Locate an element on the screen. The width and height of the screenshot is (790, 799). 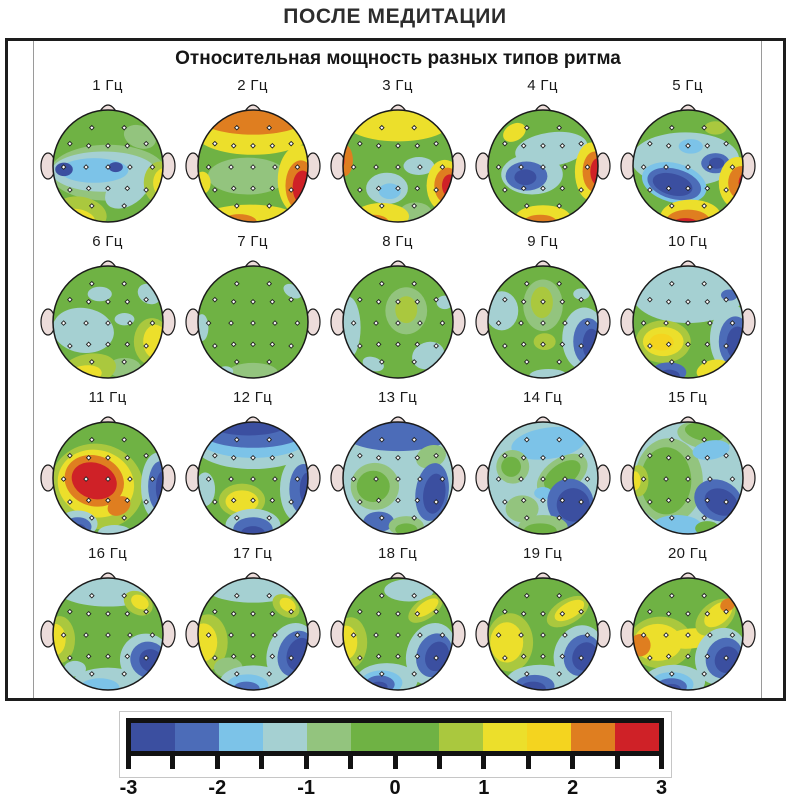
topomap-cell: 7 Гц is located at coordinates (252, 310).